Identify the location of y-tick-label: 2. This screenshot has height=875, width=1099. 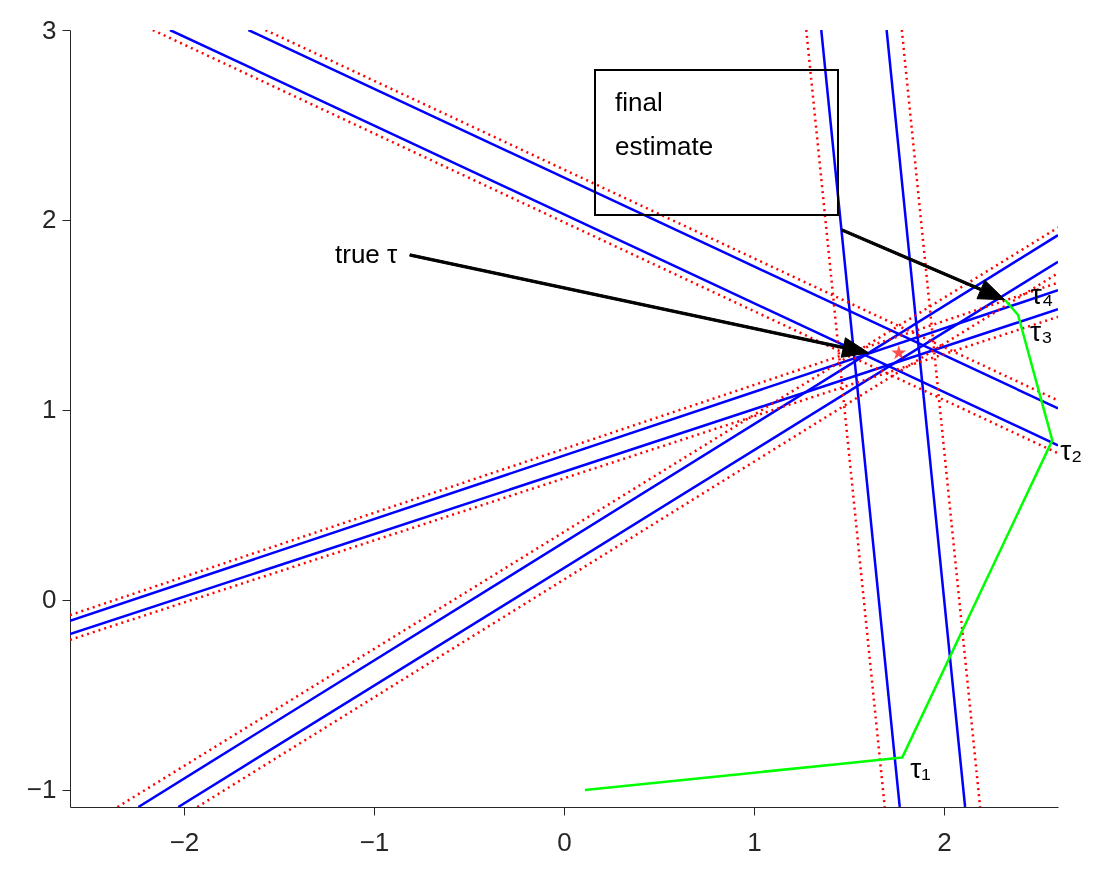
(49, 219).